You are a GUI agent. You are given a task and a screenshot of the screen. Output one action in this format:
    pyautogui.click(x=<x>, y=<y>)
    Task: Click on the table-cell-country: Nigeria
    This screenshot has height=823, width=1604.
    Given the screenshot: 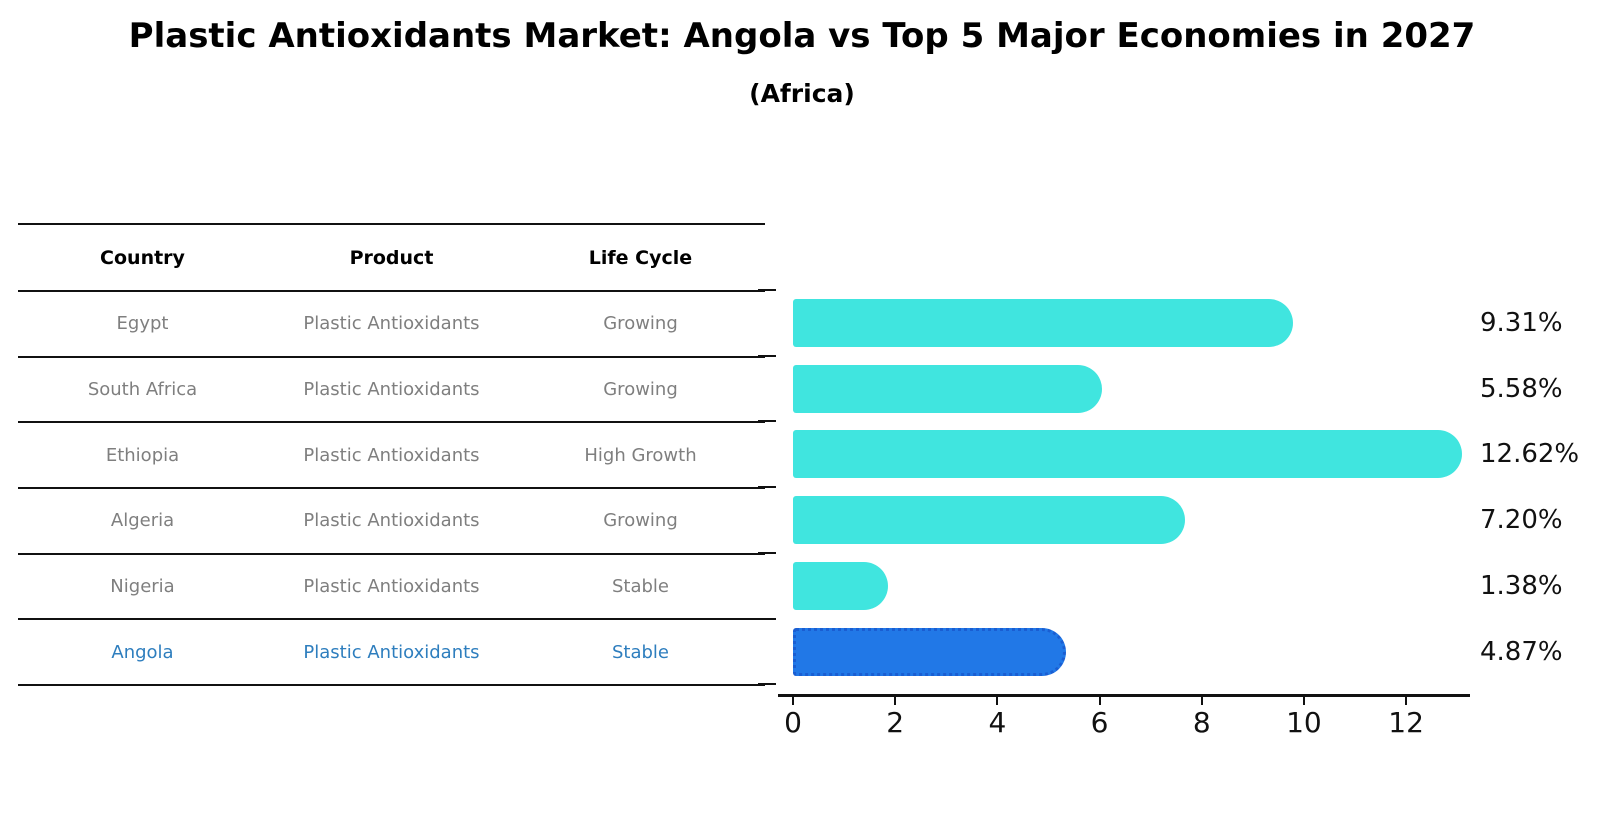 What is the action you would take?
    pyautogui.click(x=142, y=587)
    